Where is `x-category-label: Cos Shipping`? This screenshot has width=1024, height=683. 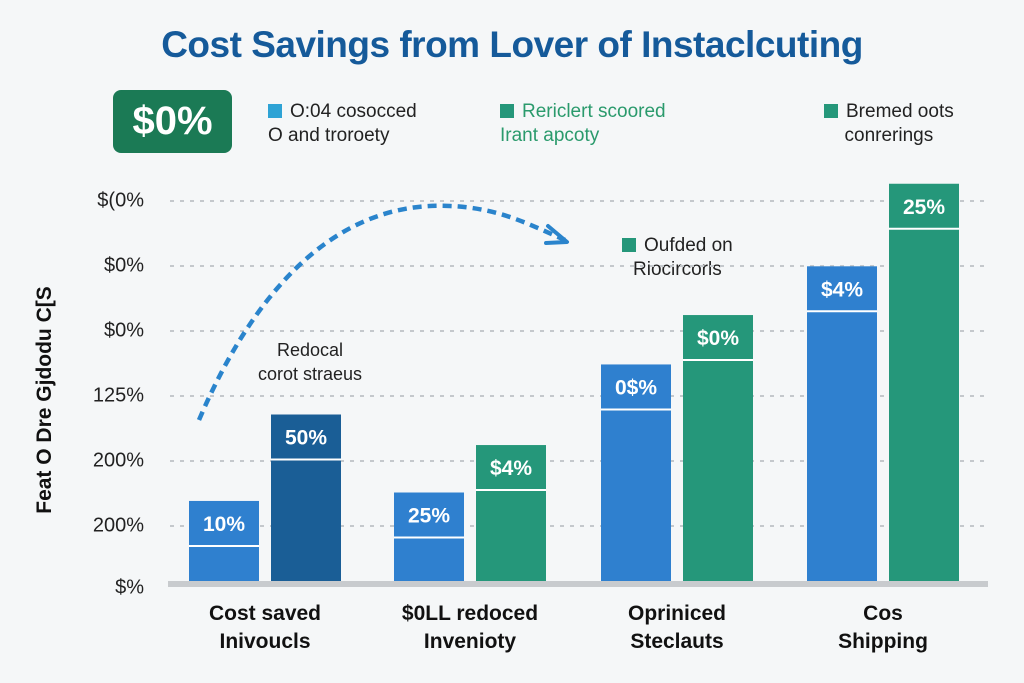 x-category-label: Cos Shipping is located at coordinates (883, 628).